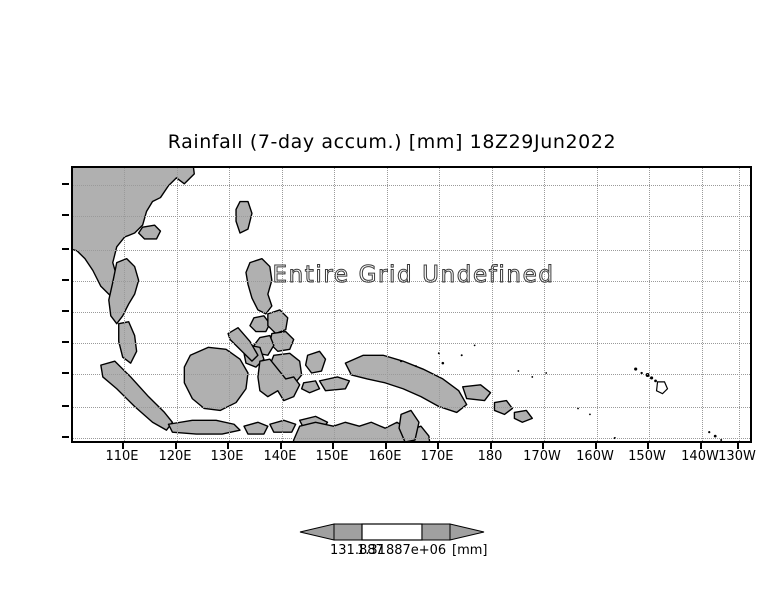  Describe the element at coordinates (647, 456) in the screenshot. I see `x-tick-label: 150W` at that location.